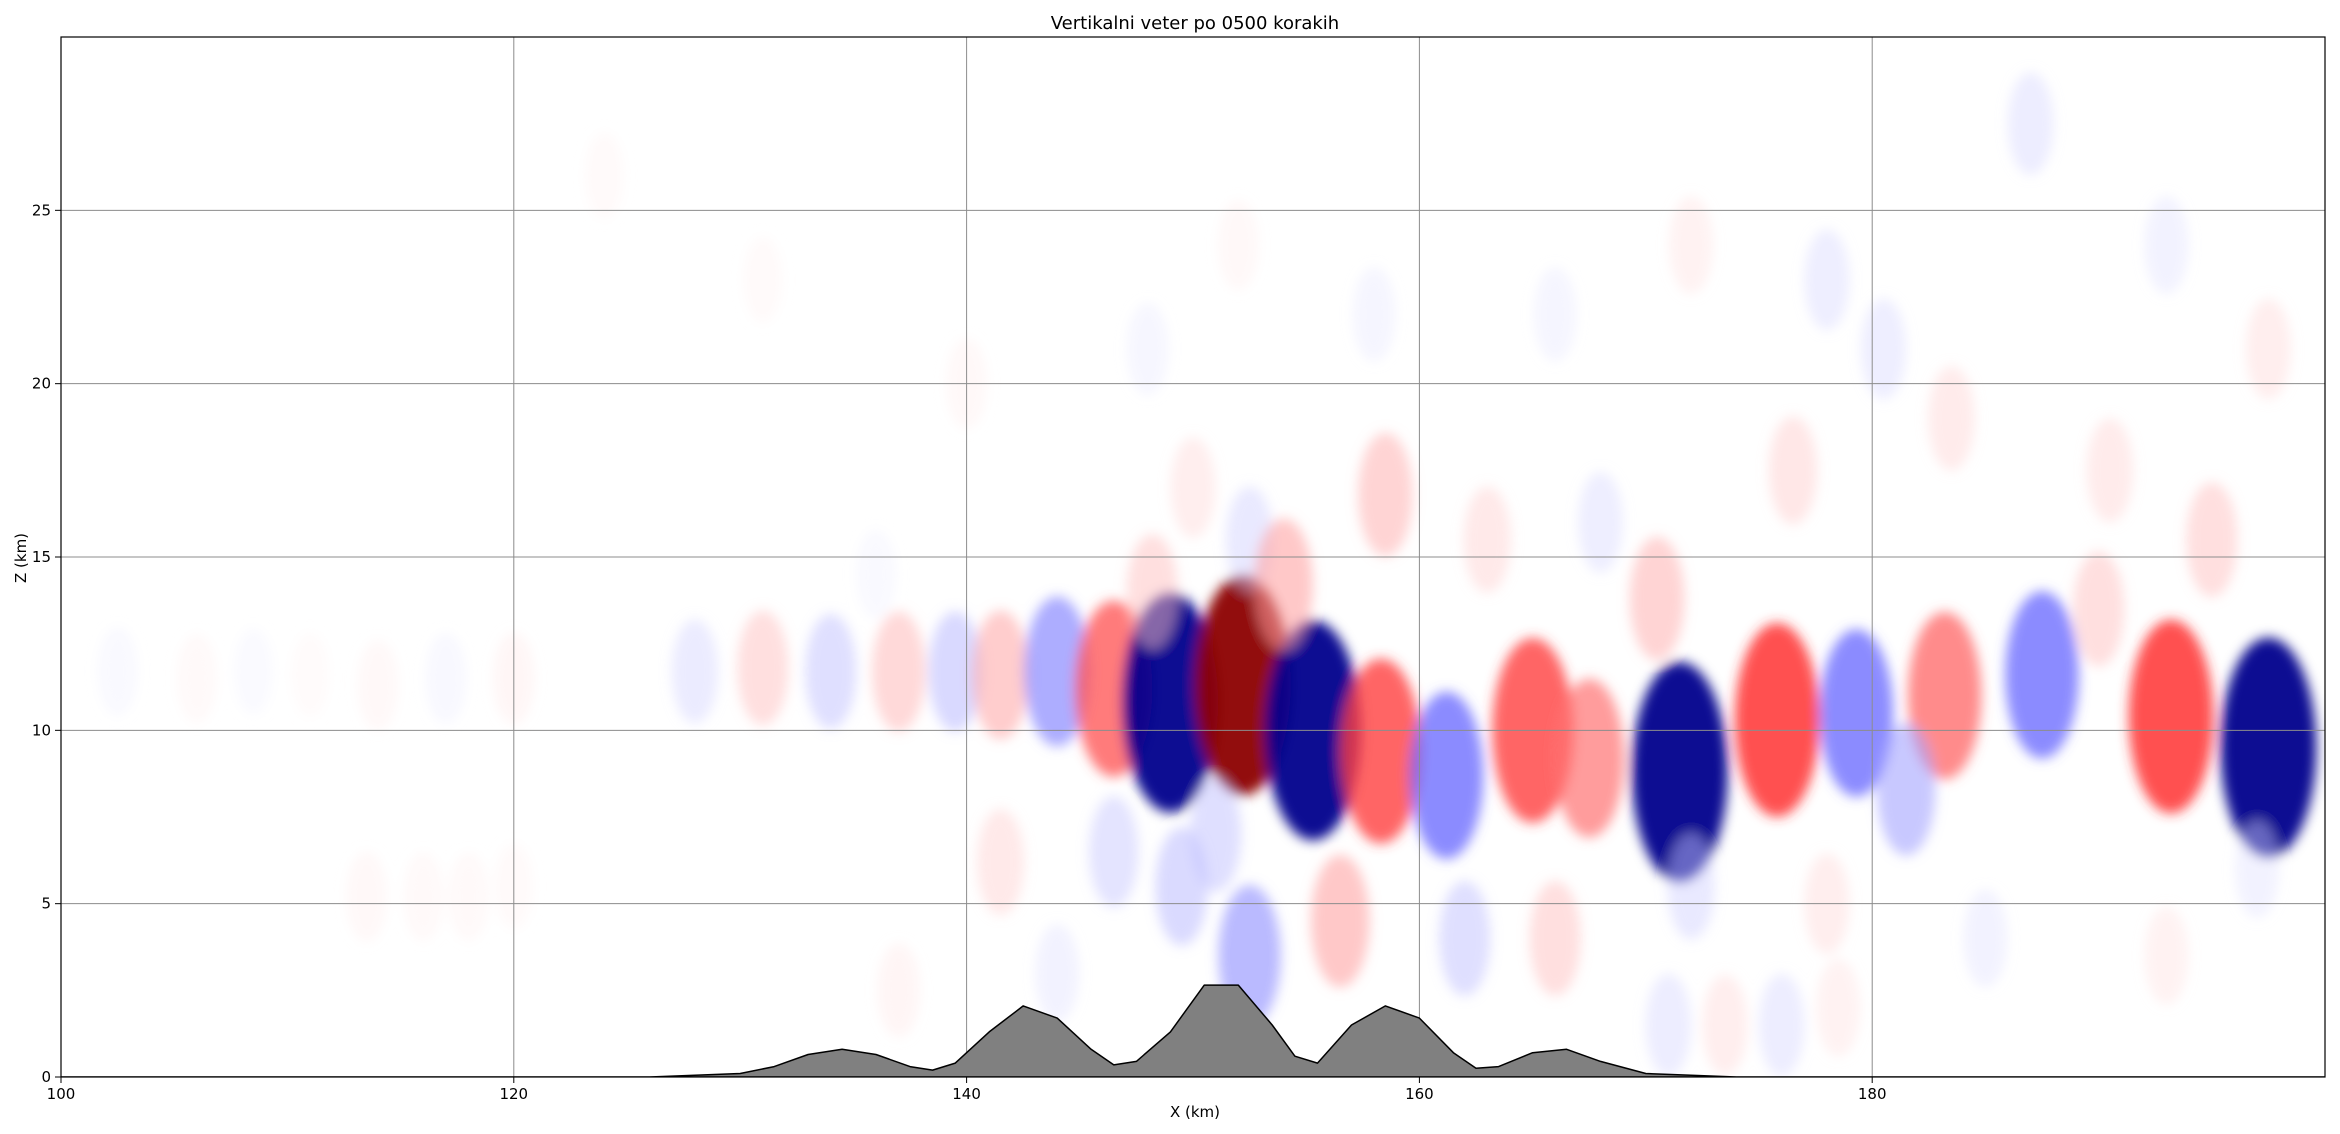  I want to click on x-tick-label-2: 140, so click(966, 1094).